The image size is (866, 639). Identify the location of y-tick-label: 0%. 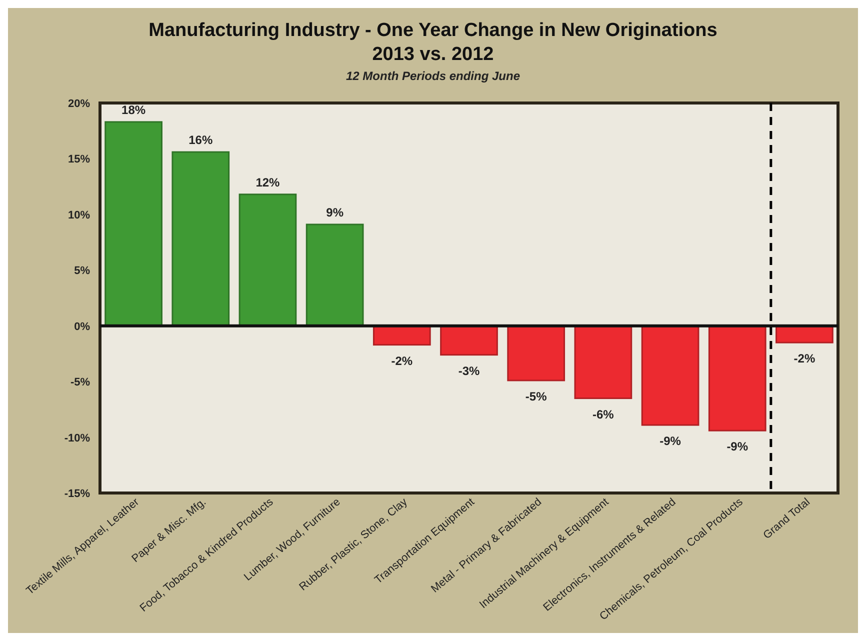
(82, 326).